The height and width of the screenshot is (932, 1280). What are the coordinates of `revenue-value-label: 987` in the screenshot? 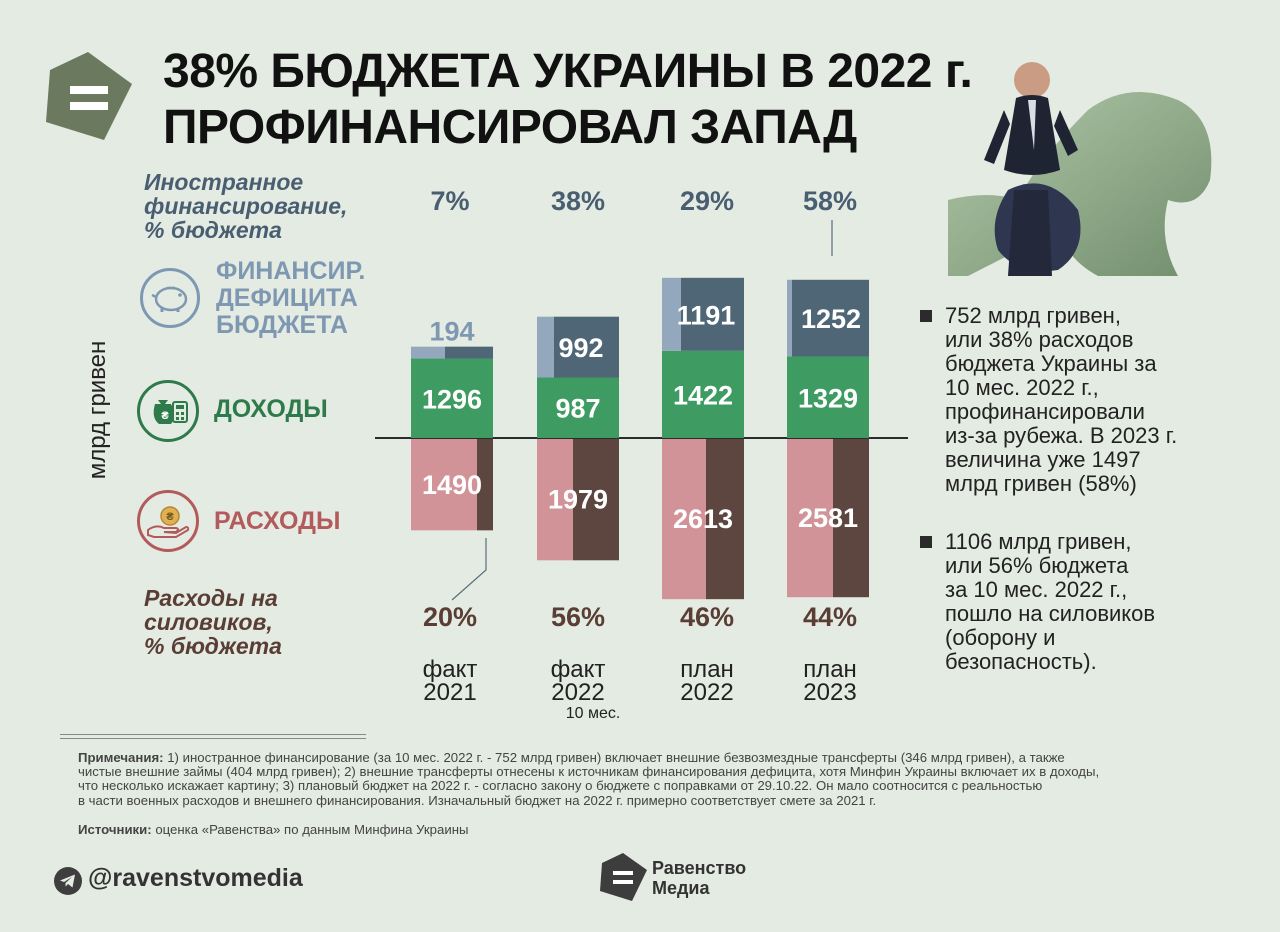 It's located at (577, 409).